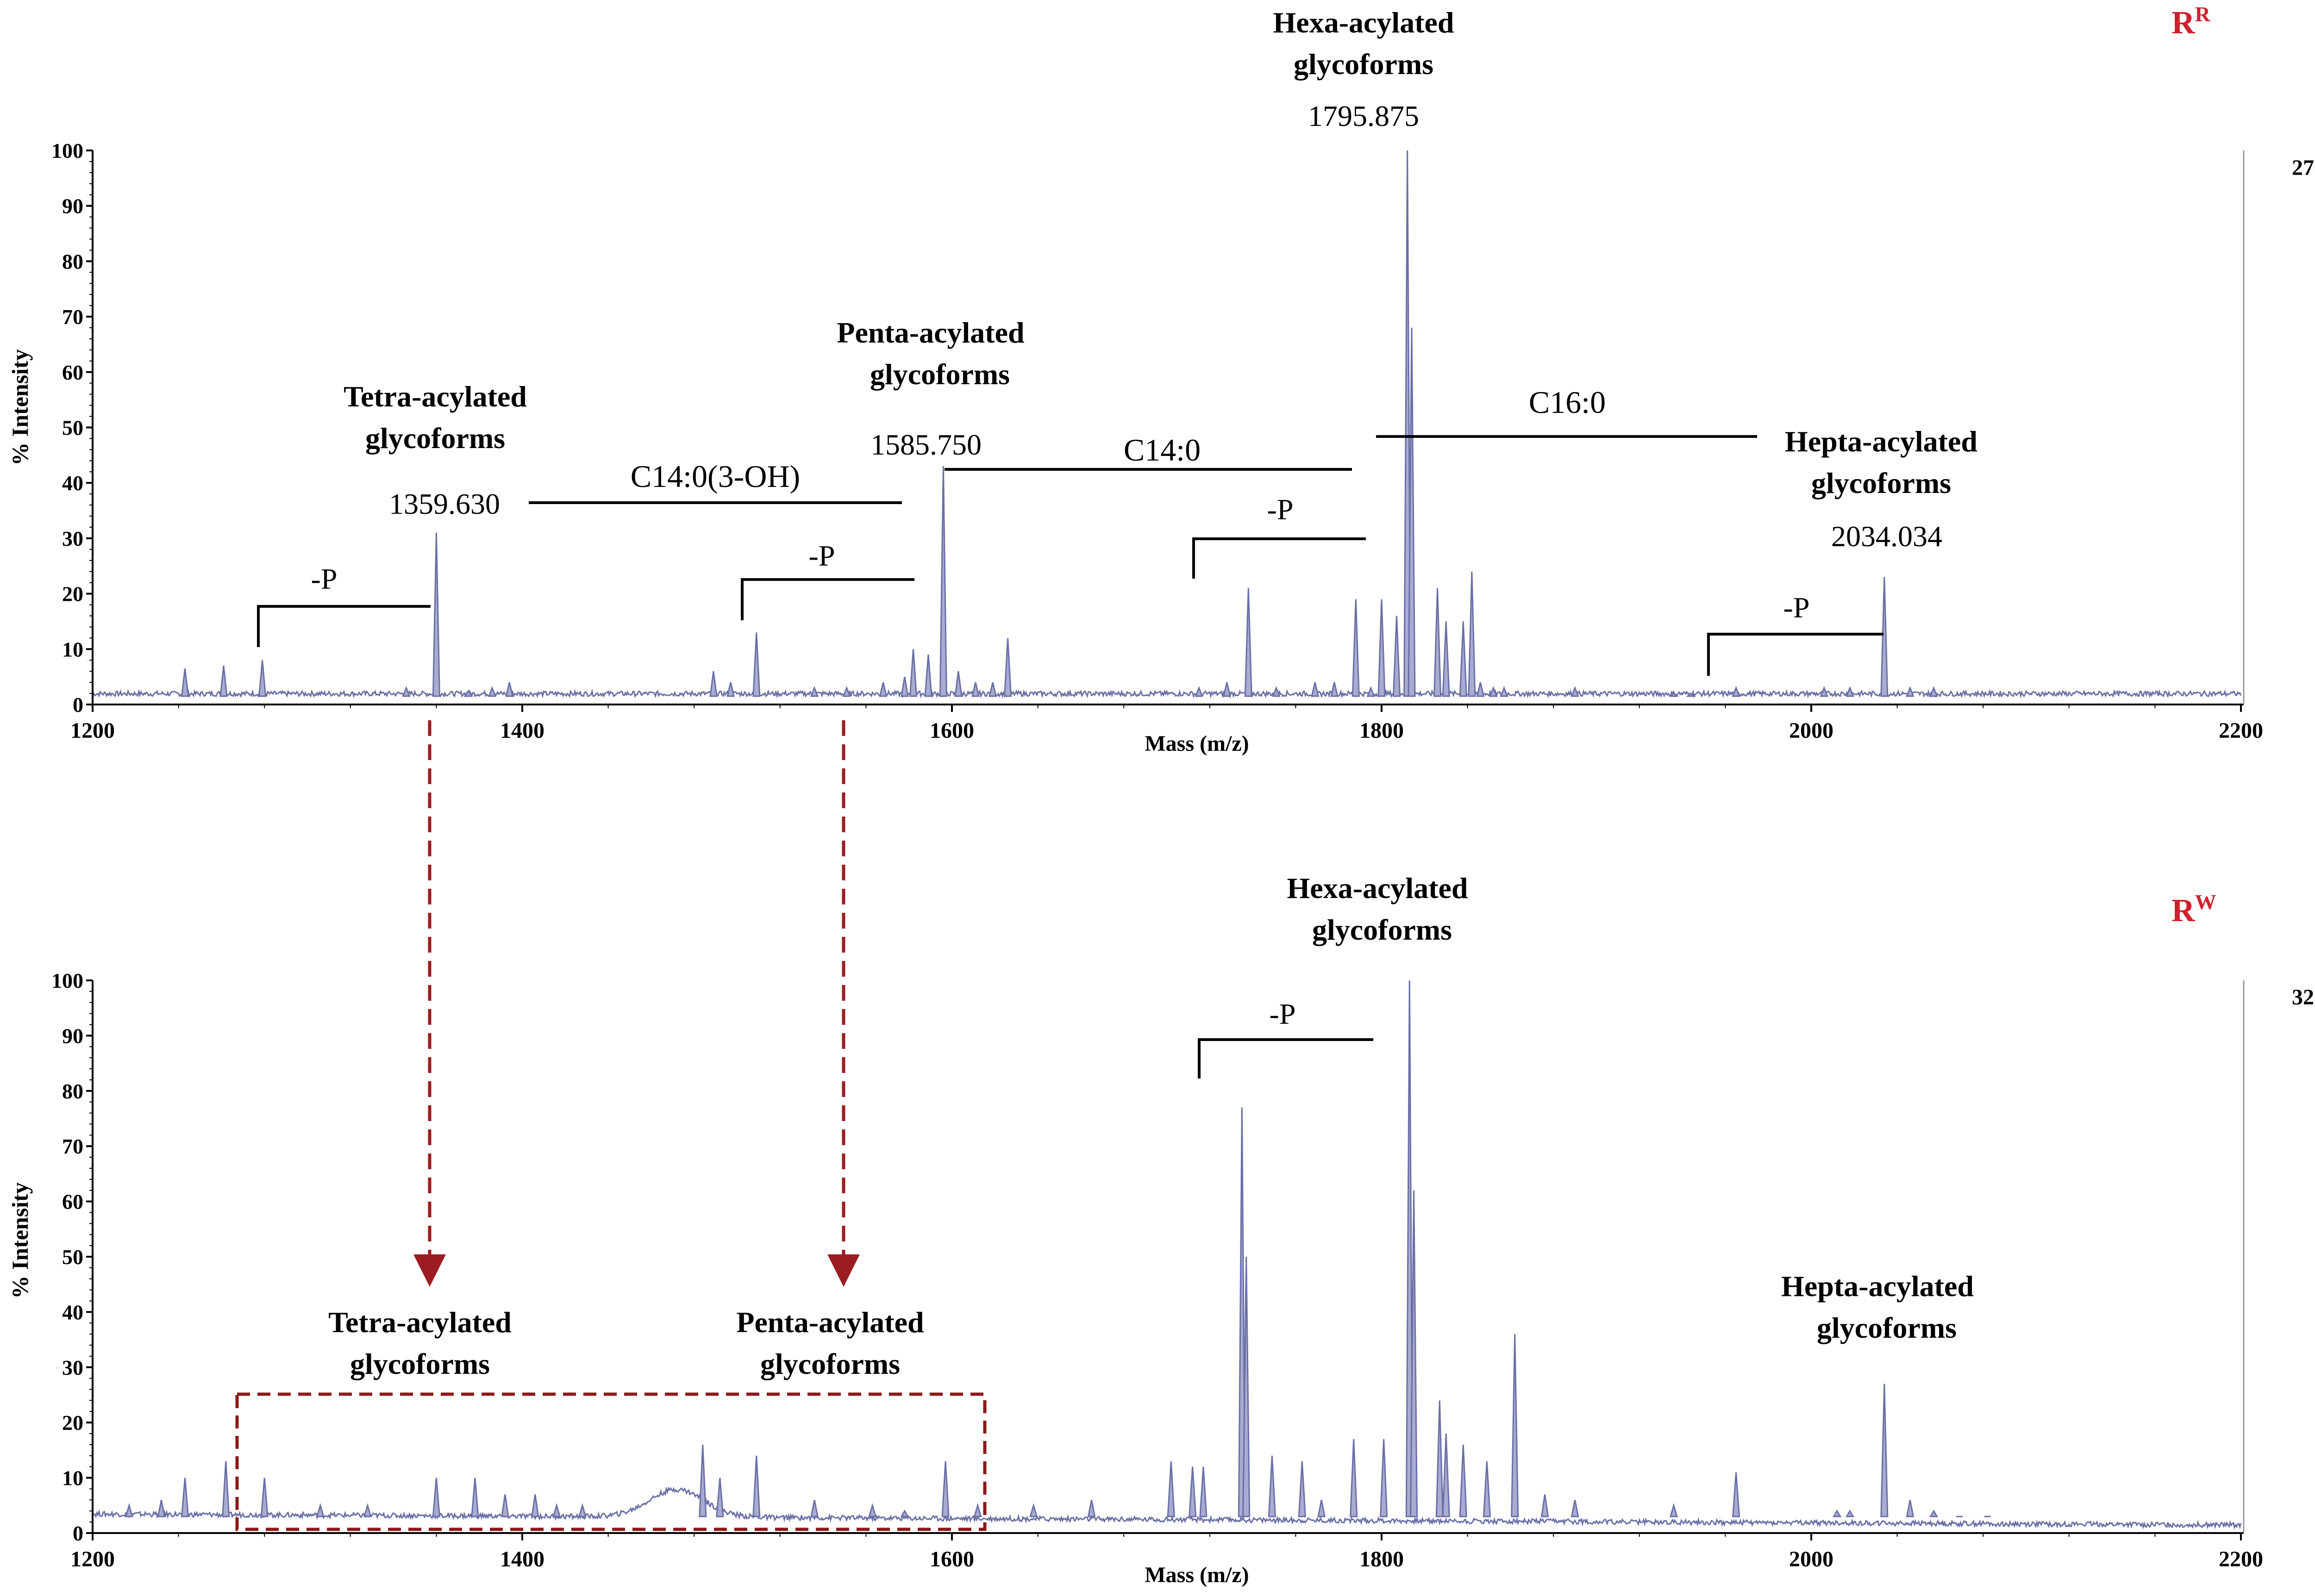 This screenshot has width=2315, height=1596. Describe the element at coordinates (1283, 1014) in the screenshot. I see `minus-p-label: -P` at that location.